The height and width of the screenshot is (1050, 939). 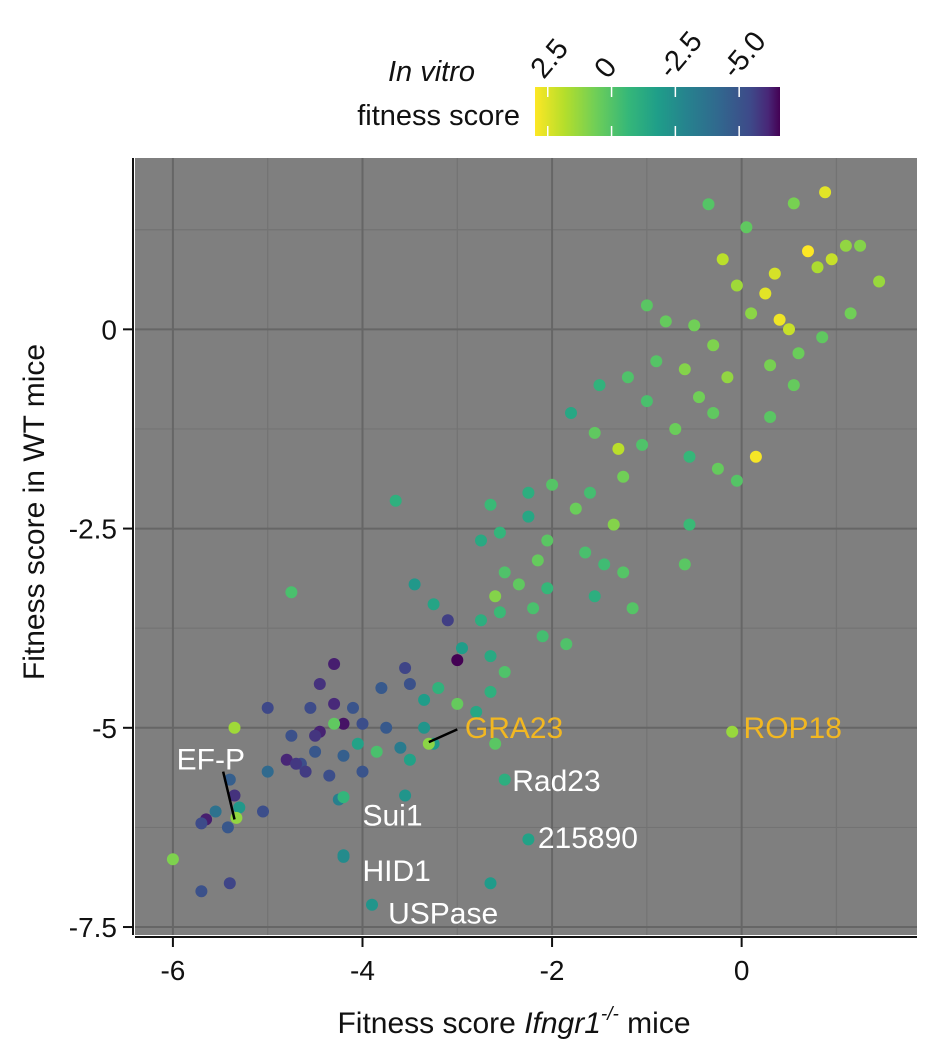 I want to click on annotation-label: 215890, so click(x=588, y=838).